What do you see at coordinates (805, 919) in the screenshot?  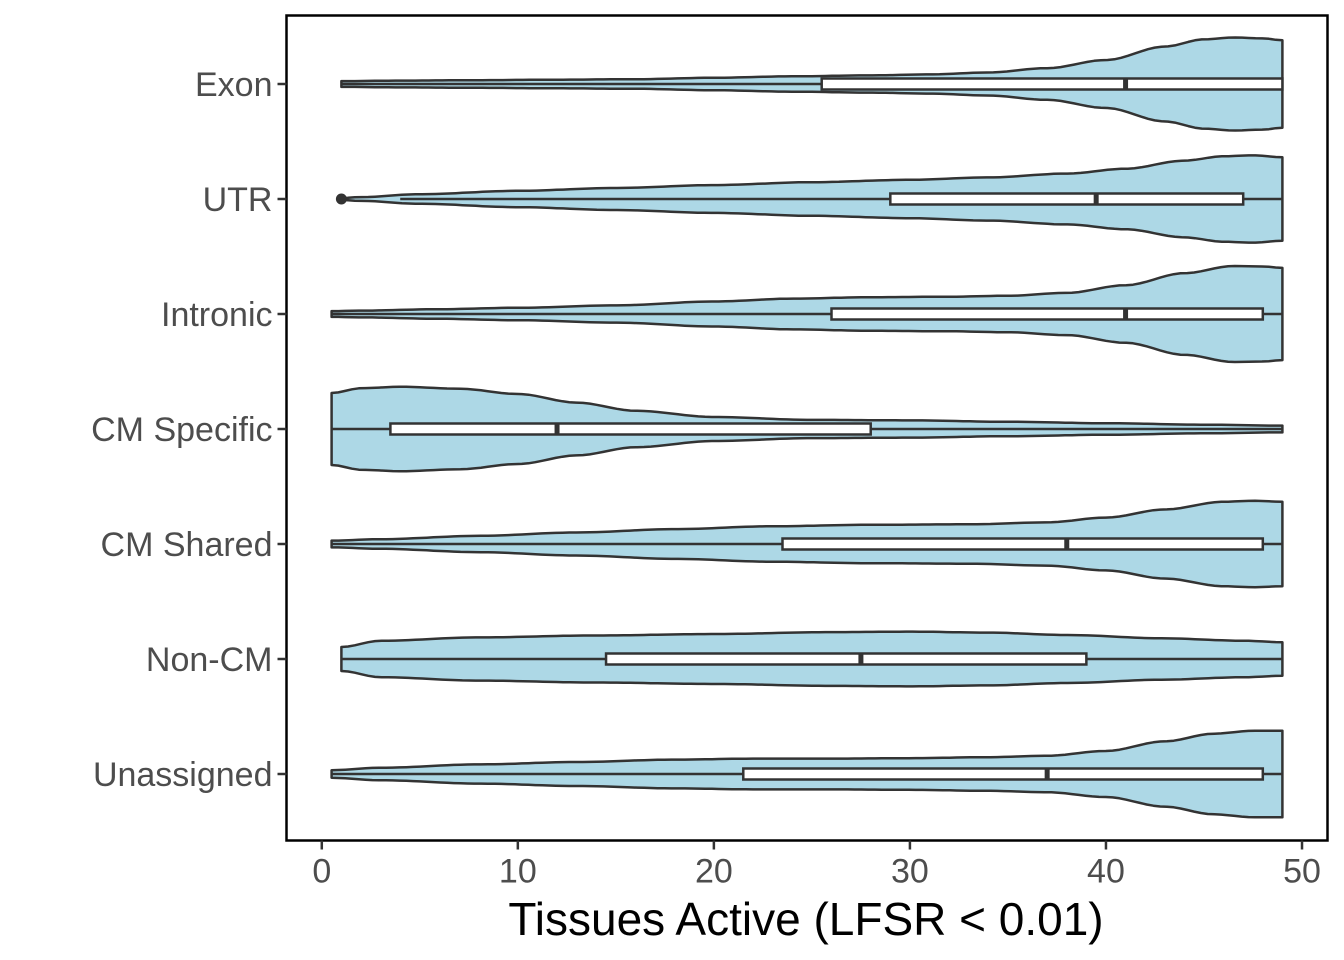 I see `x-axis-title: Tissues Active (LFSR < 0.01)` at bounding box center [805, 919].